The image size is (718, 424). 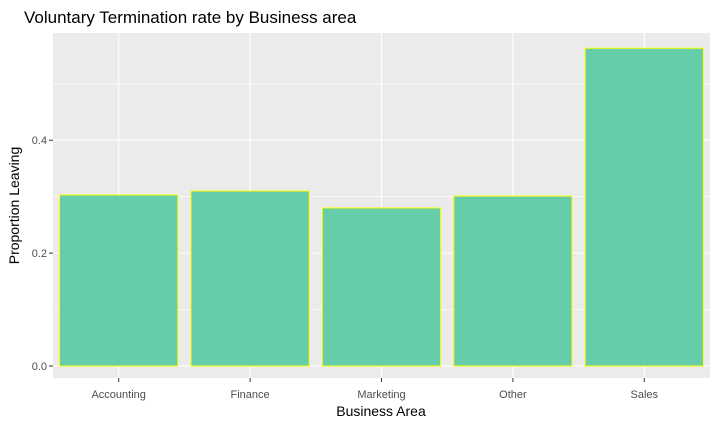 What do you see at coordinates (250, 278) in the screenshot?
I see `bar-finance` at bounding box center [250, 278].